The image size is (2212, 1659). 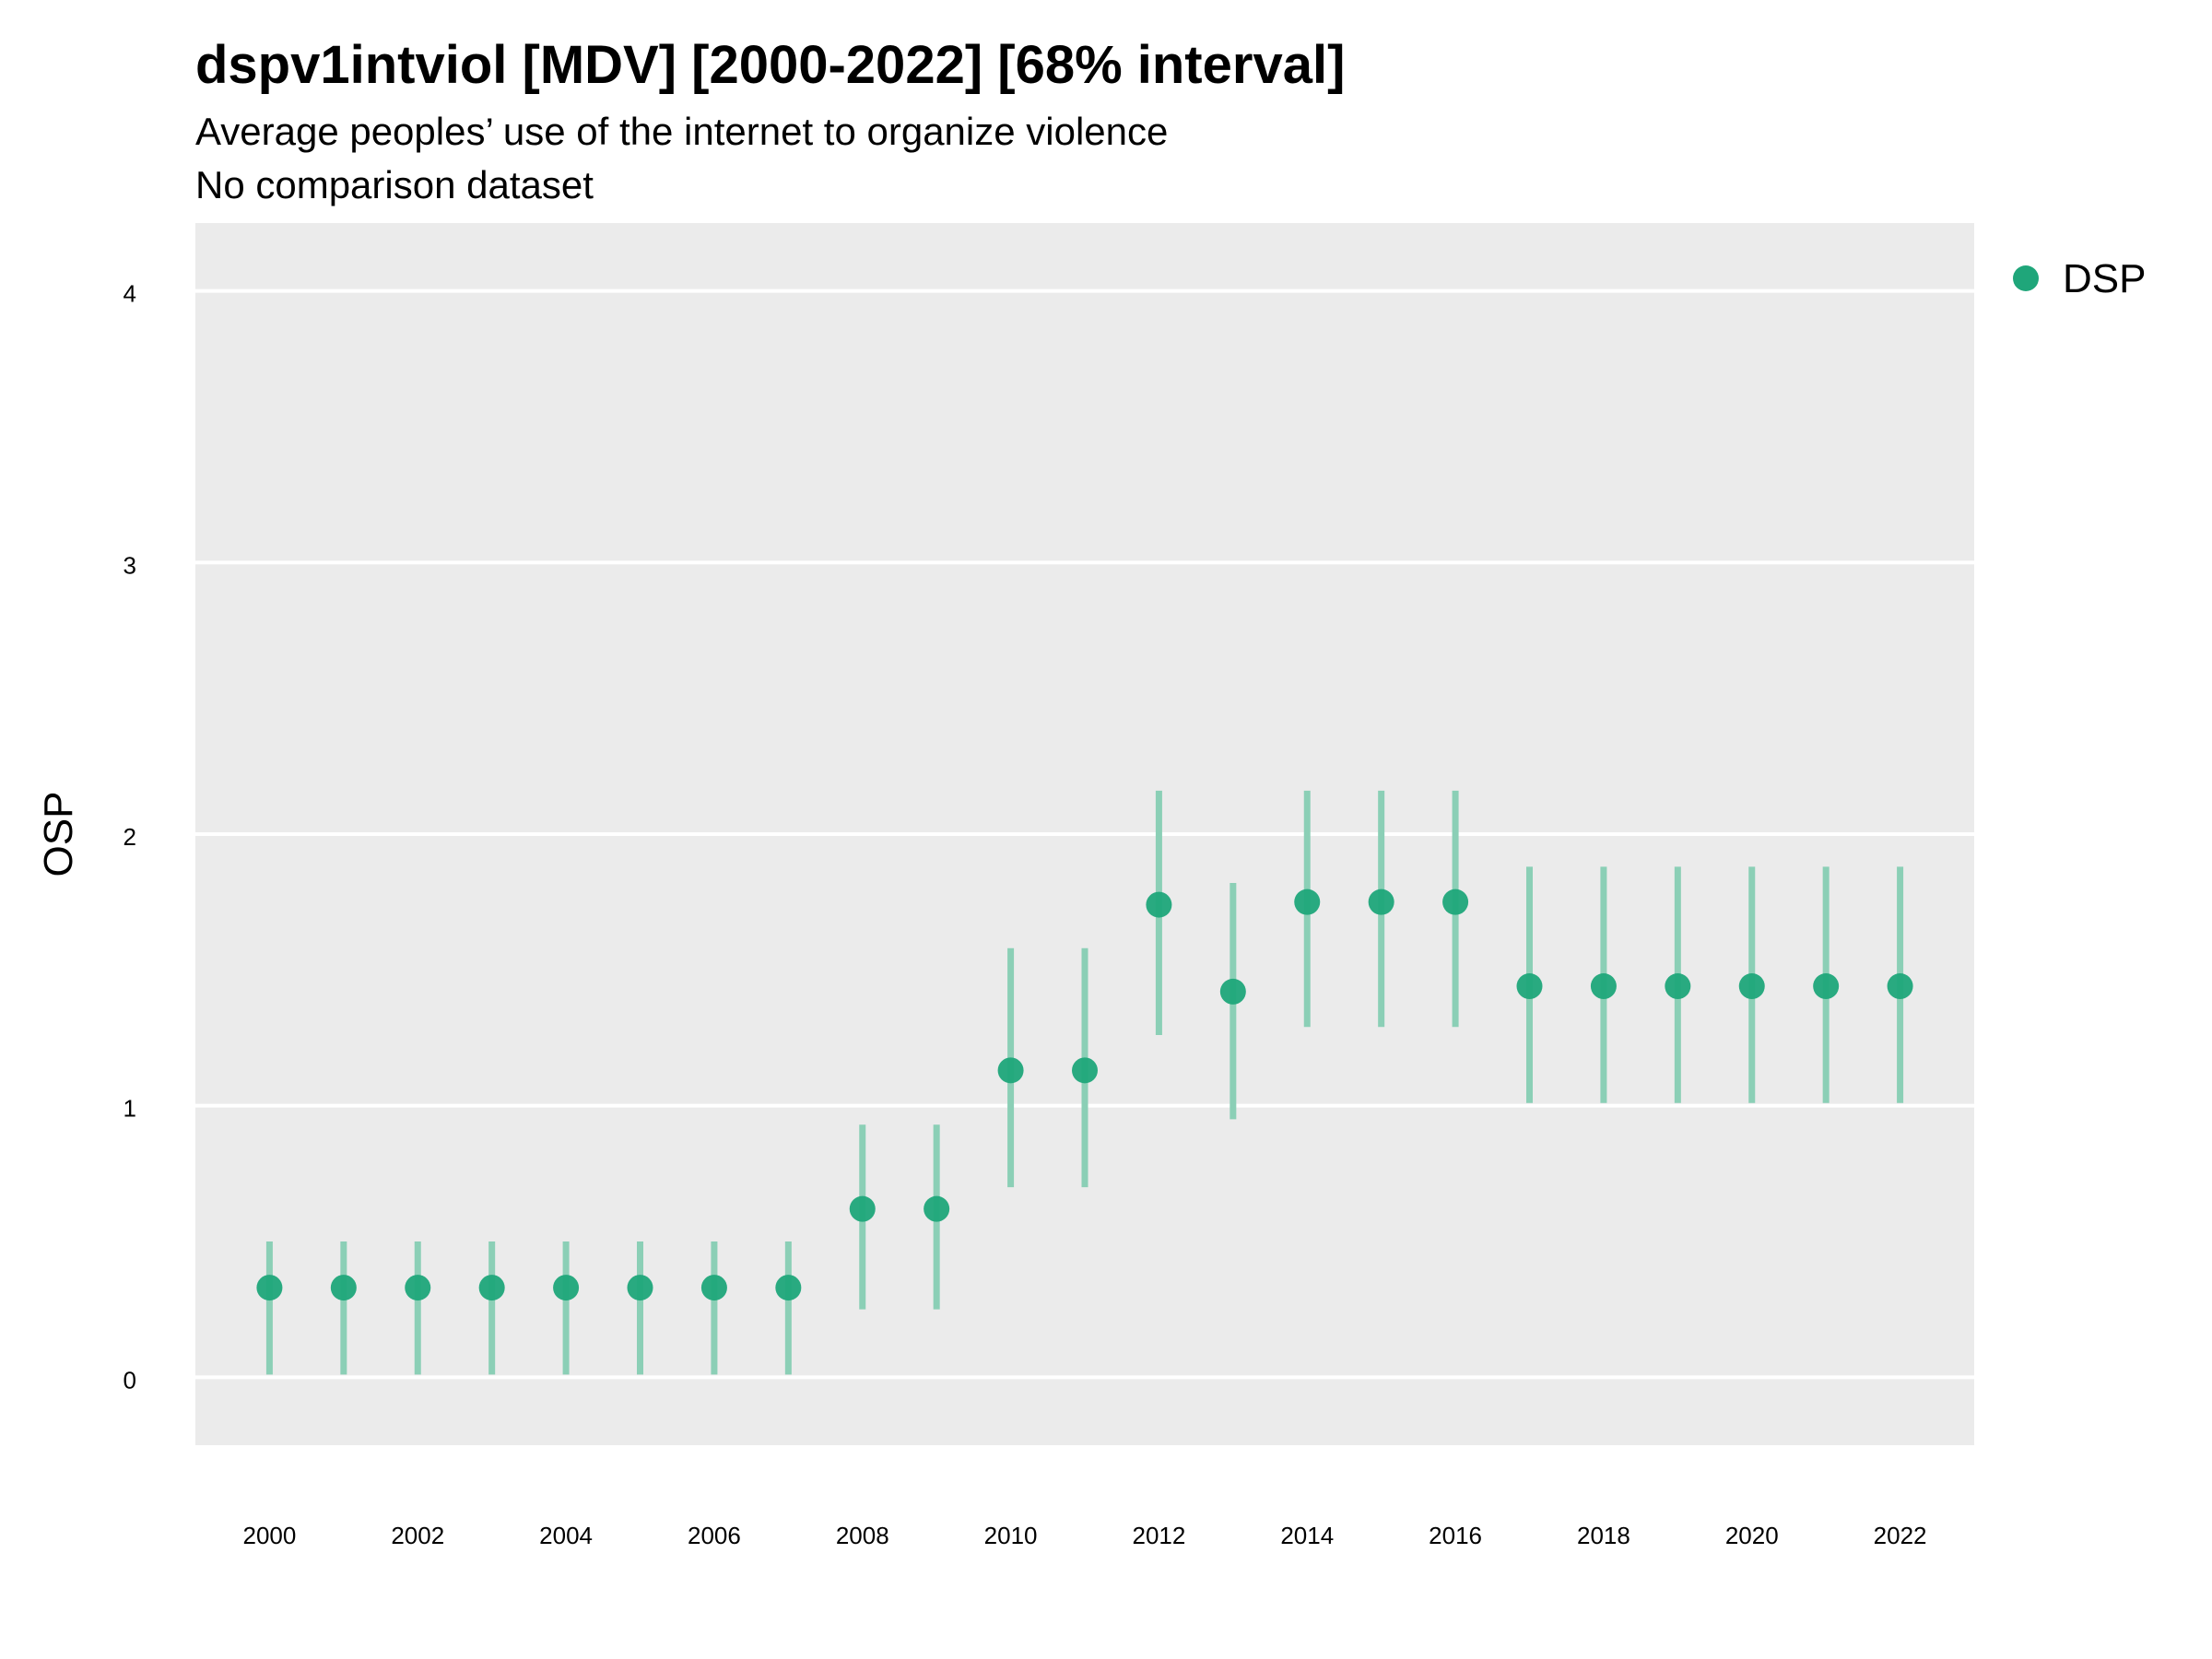 I want to click on y-axis-label: OSP, so click(x=58, y=834).